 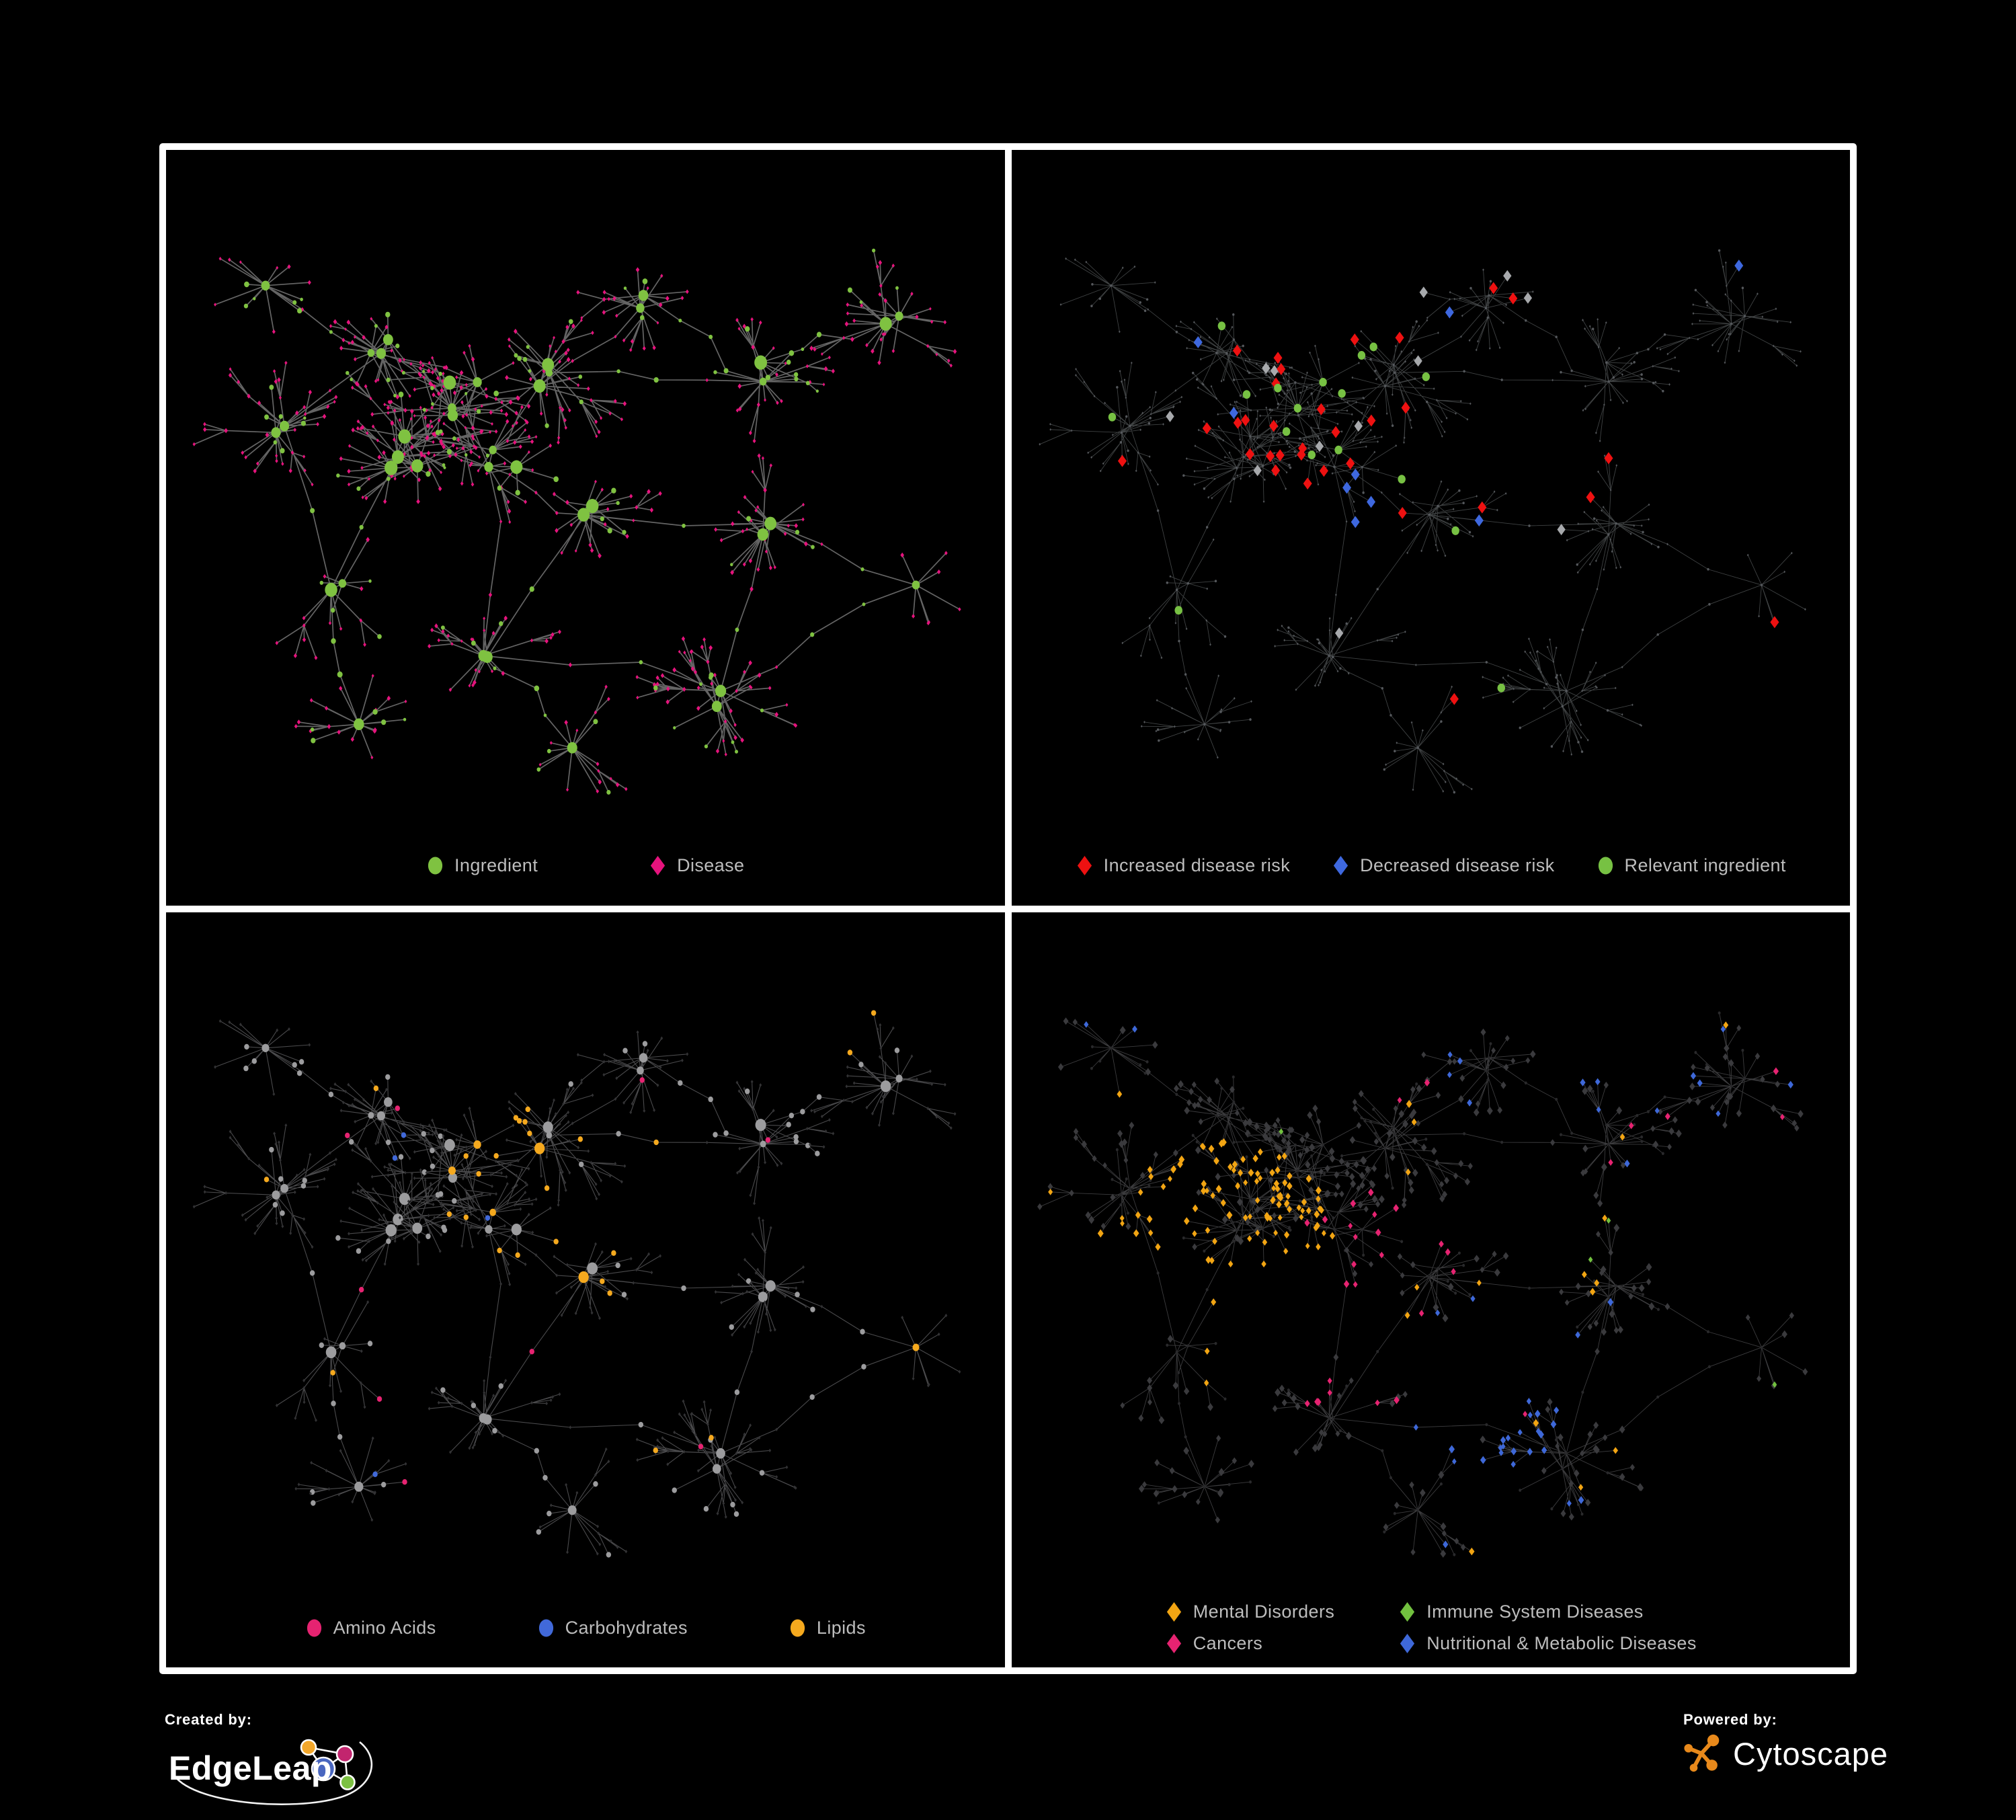 I want to click on legend-item-ingredient: Ingredient, so click(x=482, y=866).